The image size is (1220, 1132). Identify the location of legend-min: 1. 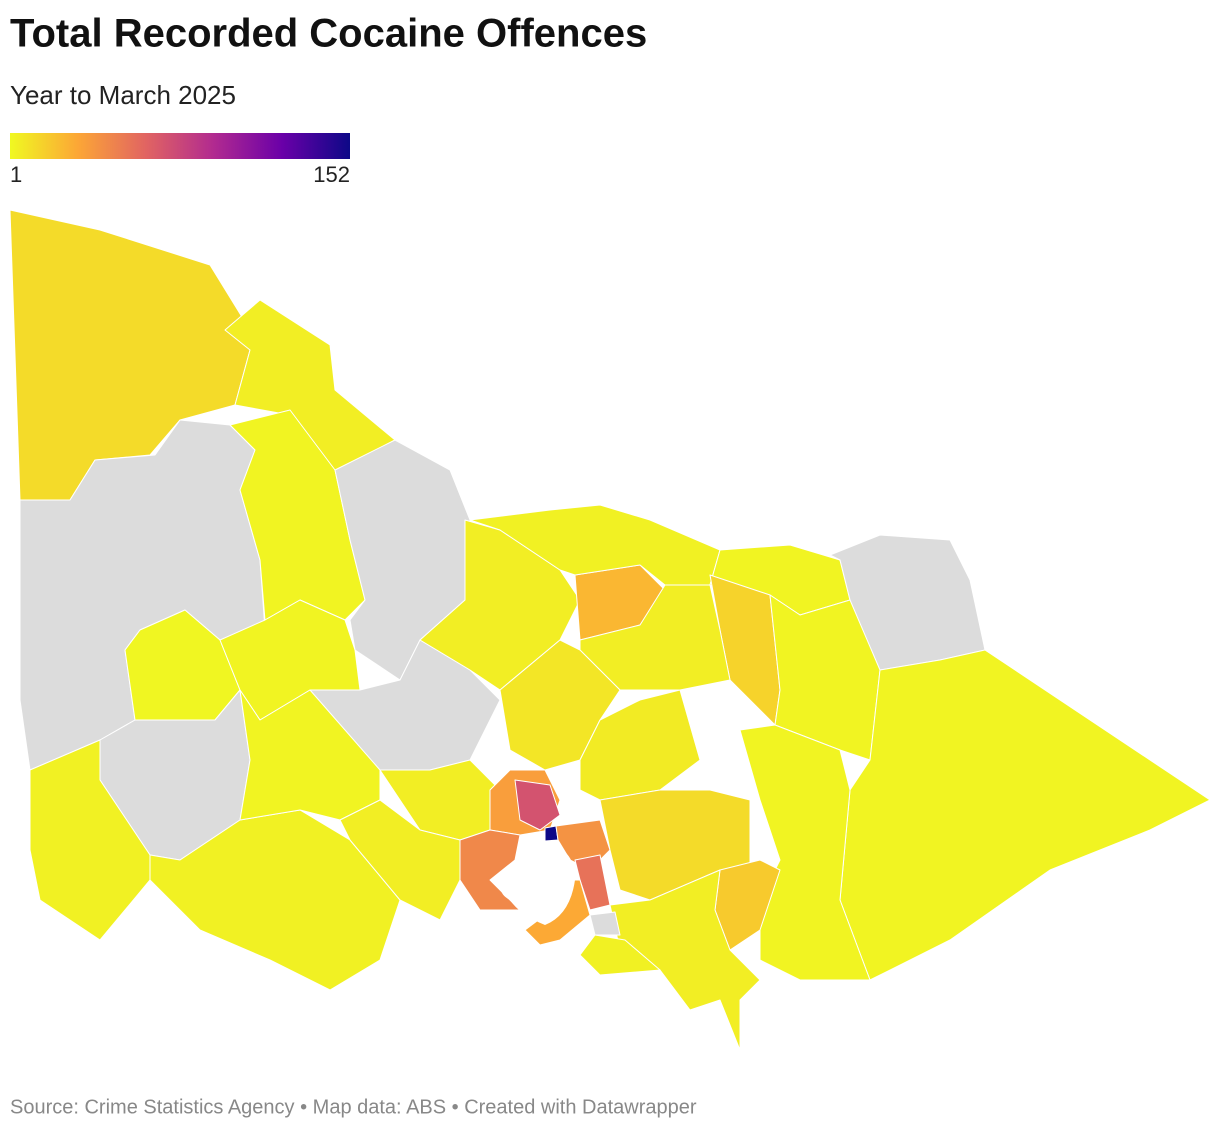
(16, 174).